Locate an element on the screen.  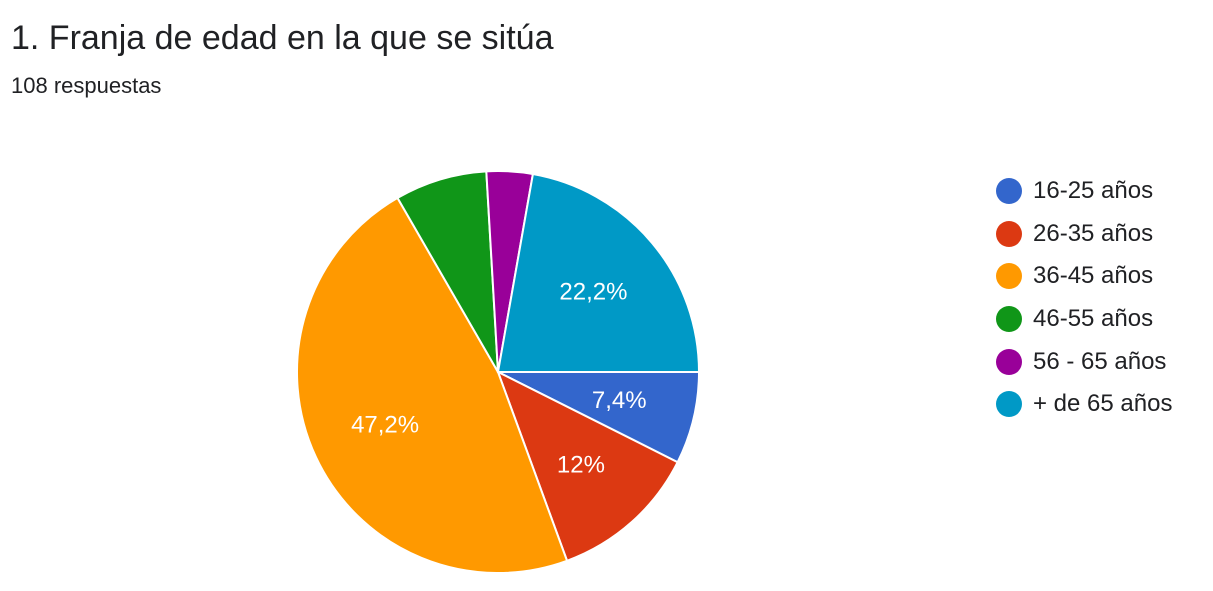
slice-value-label: 22,2% is located at coordinates (593, 291).